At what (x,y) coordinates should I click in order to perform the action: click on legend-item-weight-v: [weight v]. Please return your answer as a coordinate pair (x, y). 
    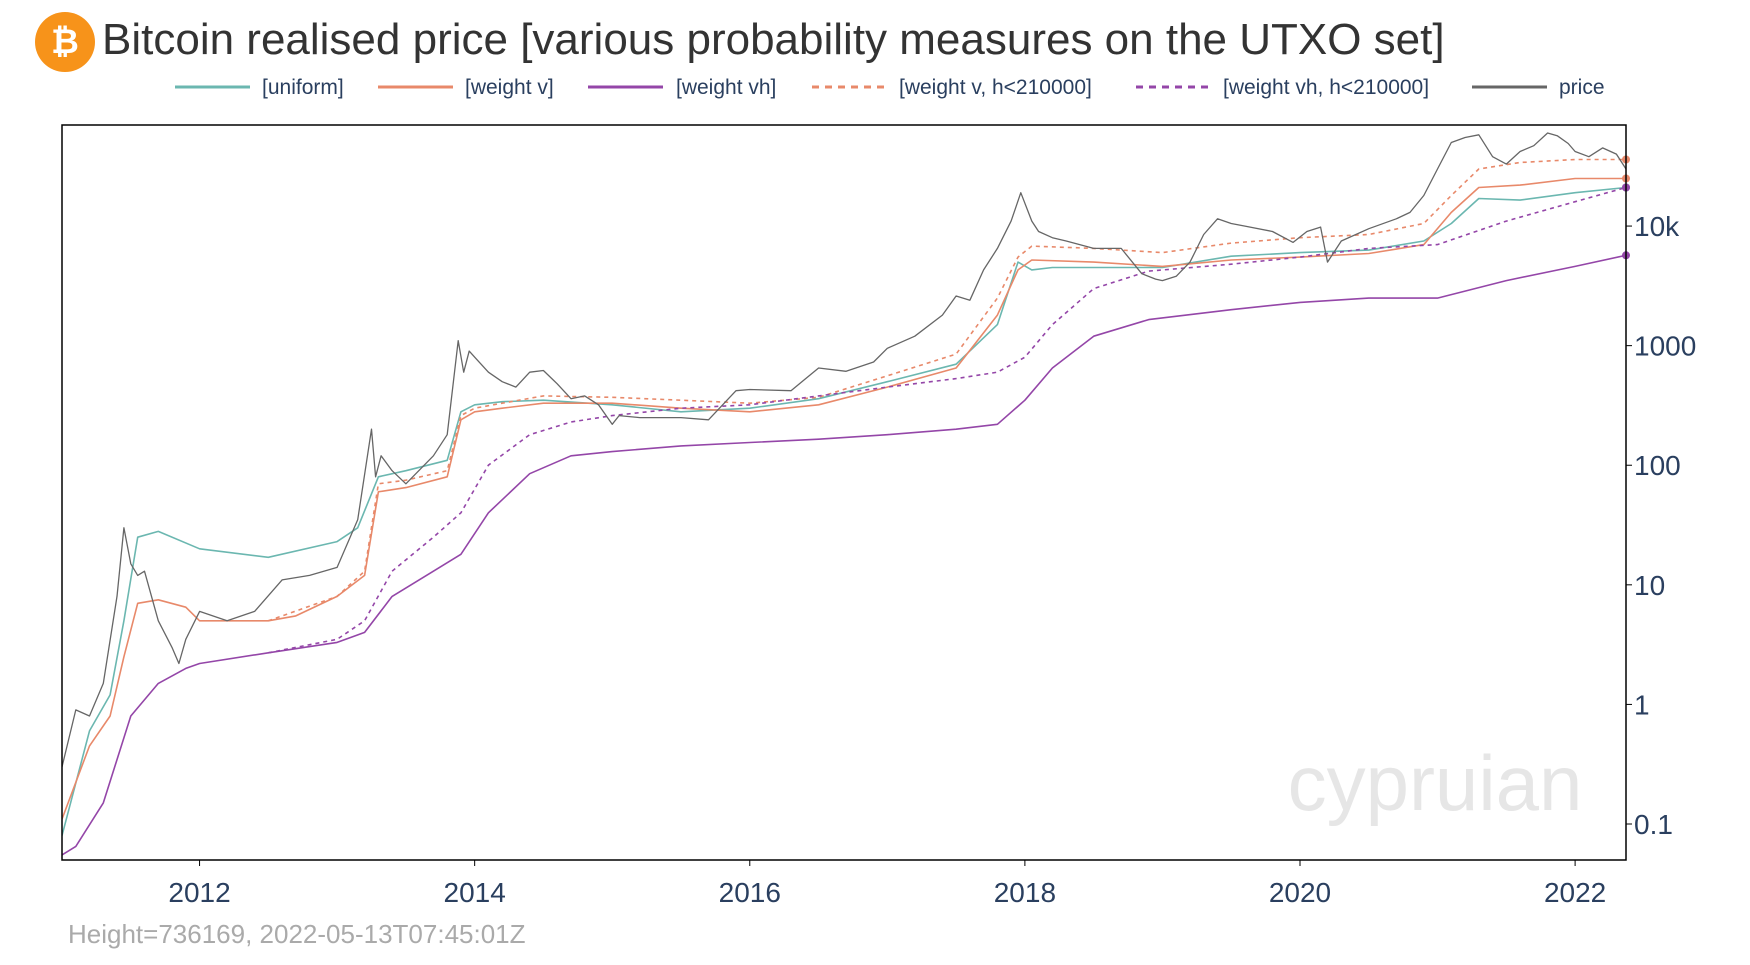
    Looking at the image, I should click on (466, 87).